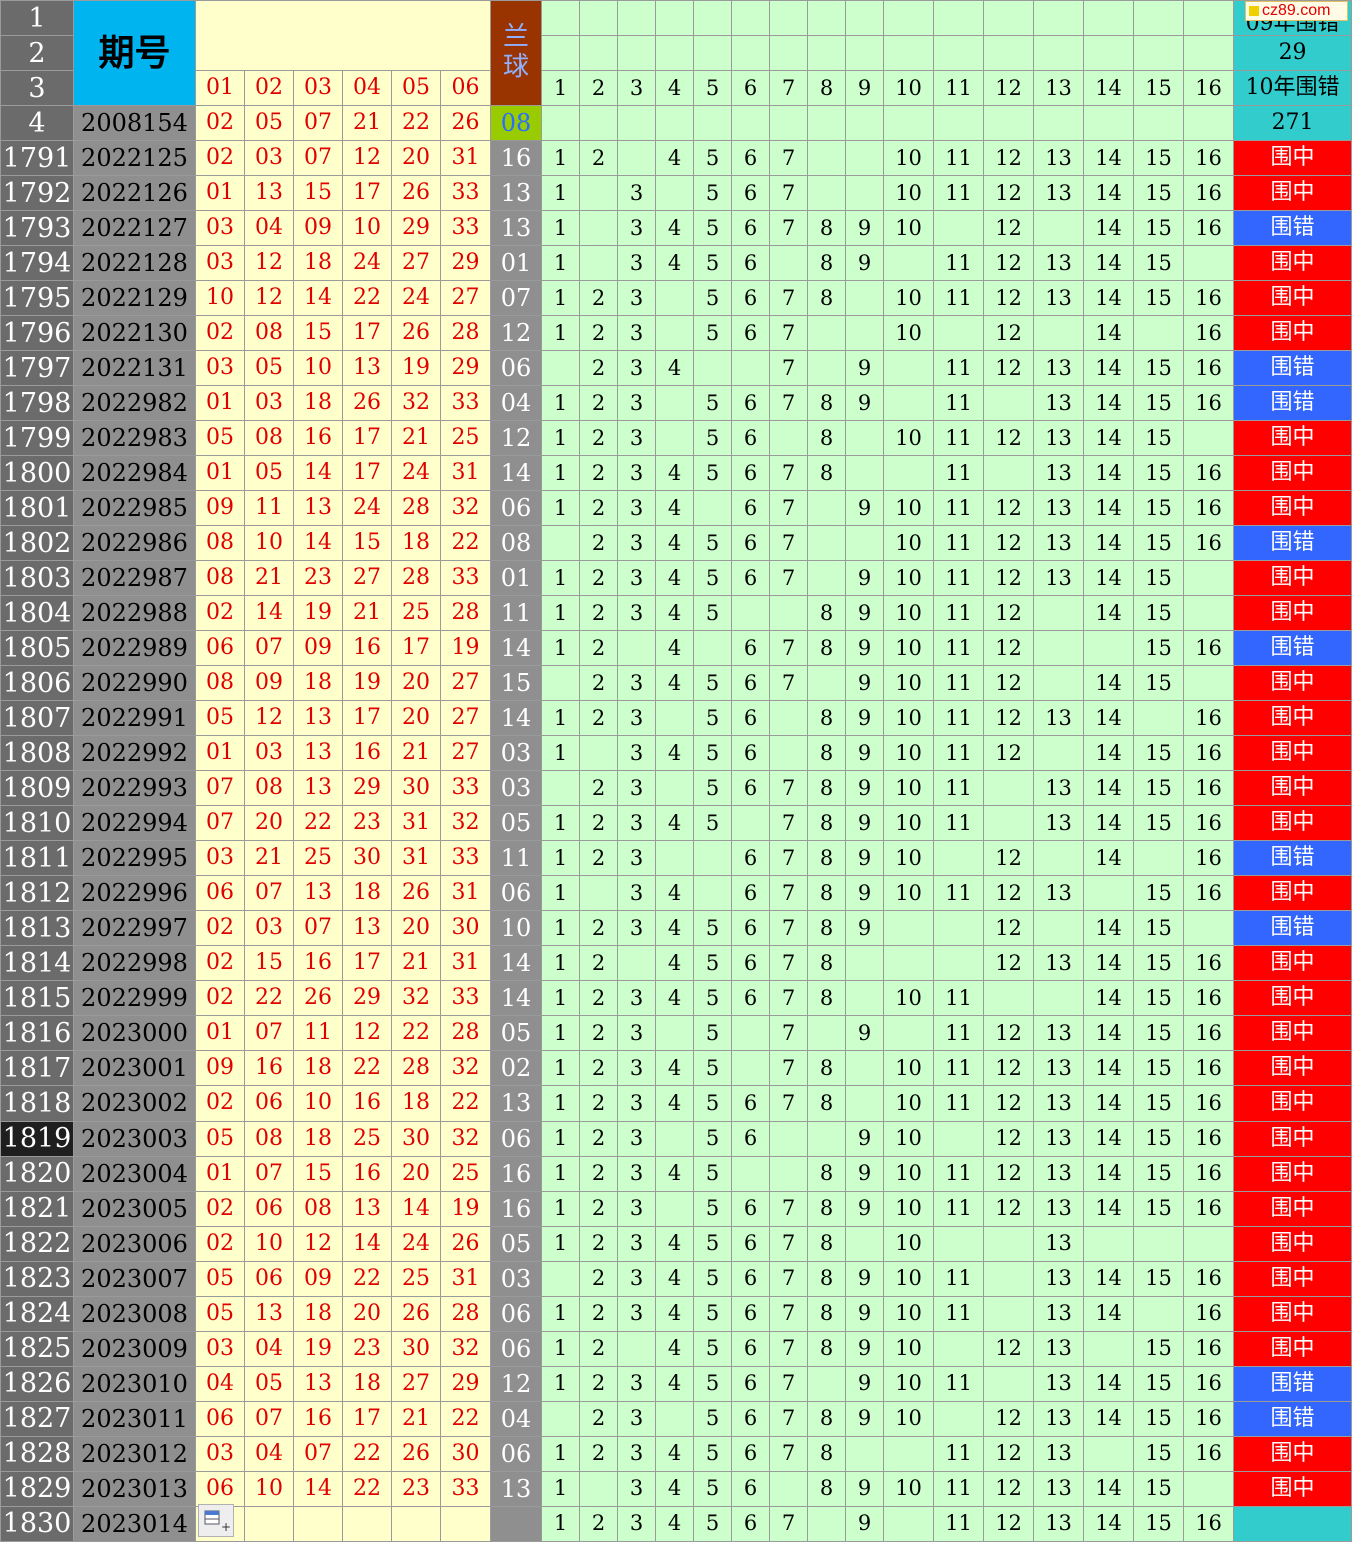 Image resolution: width=1352 pixels, height=1542 pixels. Describe the element at coordinates (465, 403) in the screenshot. I see `red-ball-cell: 33` at that location.